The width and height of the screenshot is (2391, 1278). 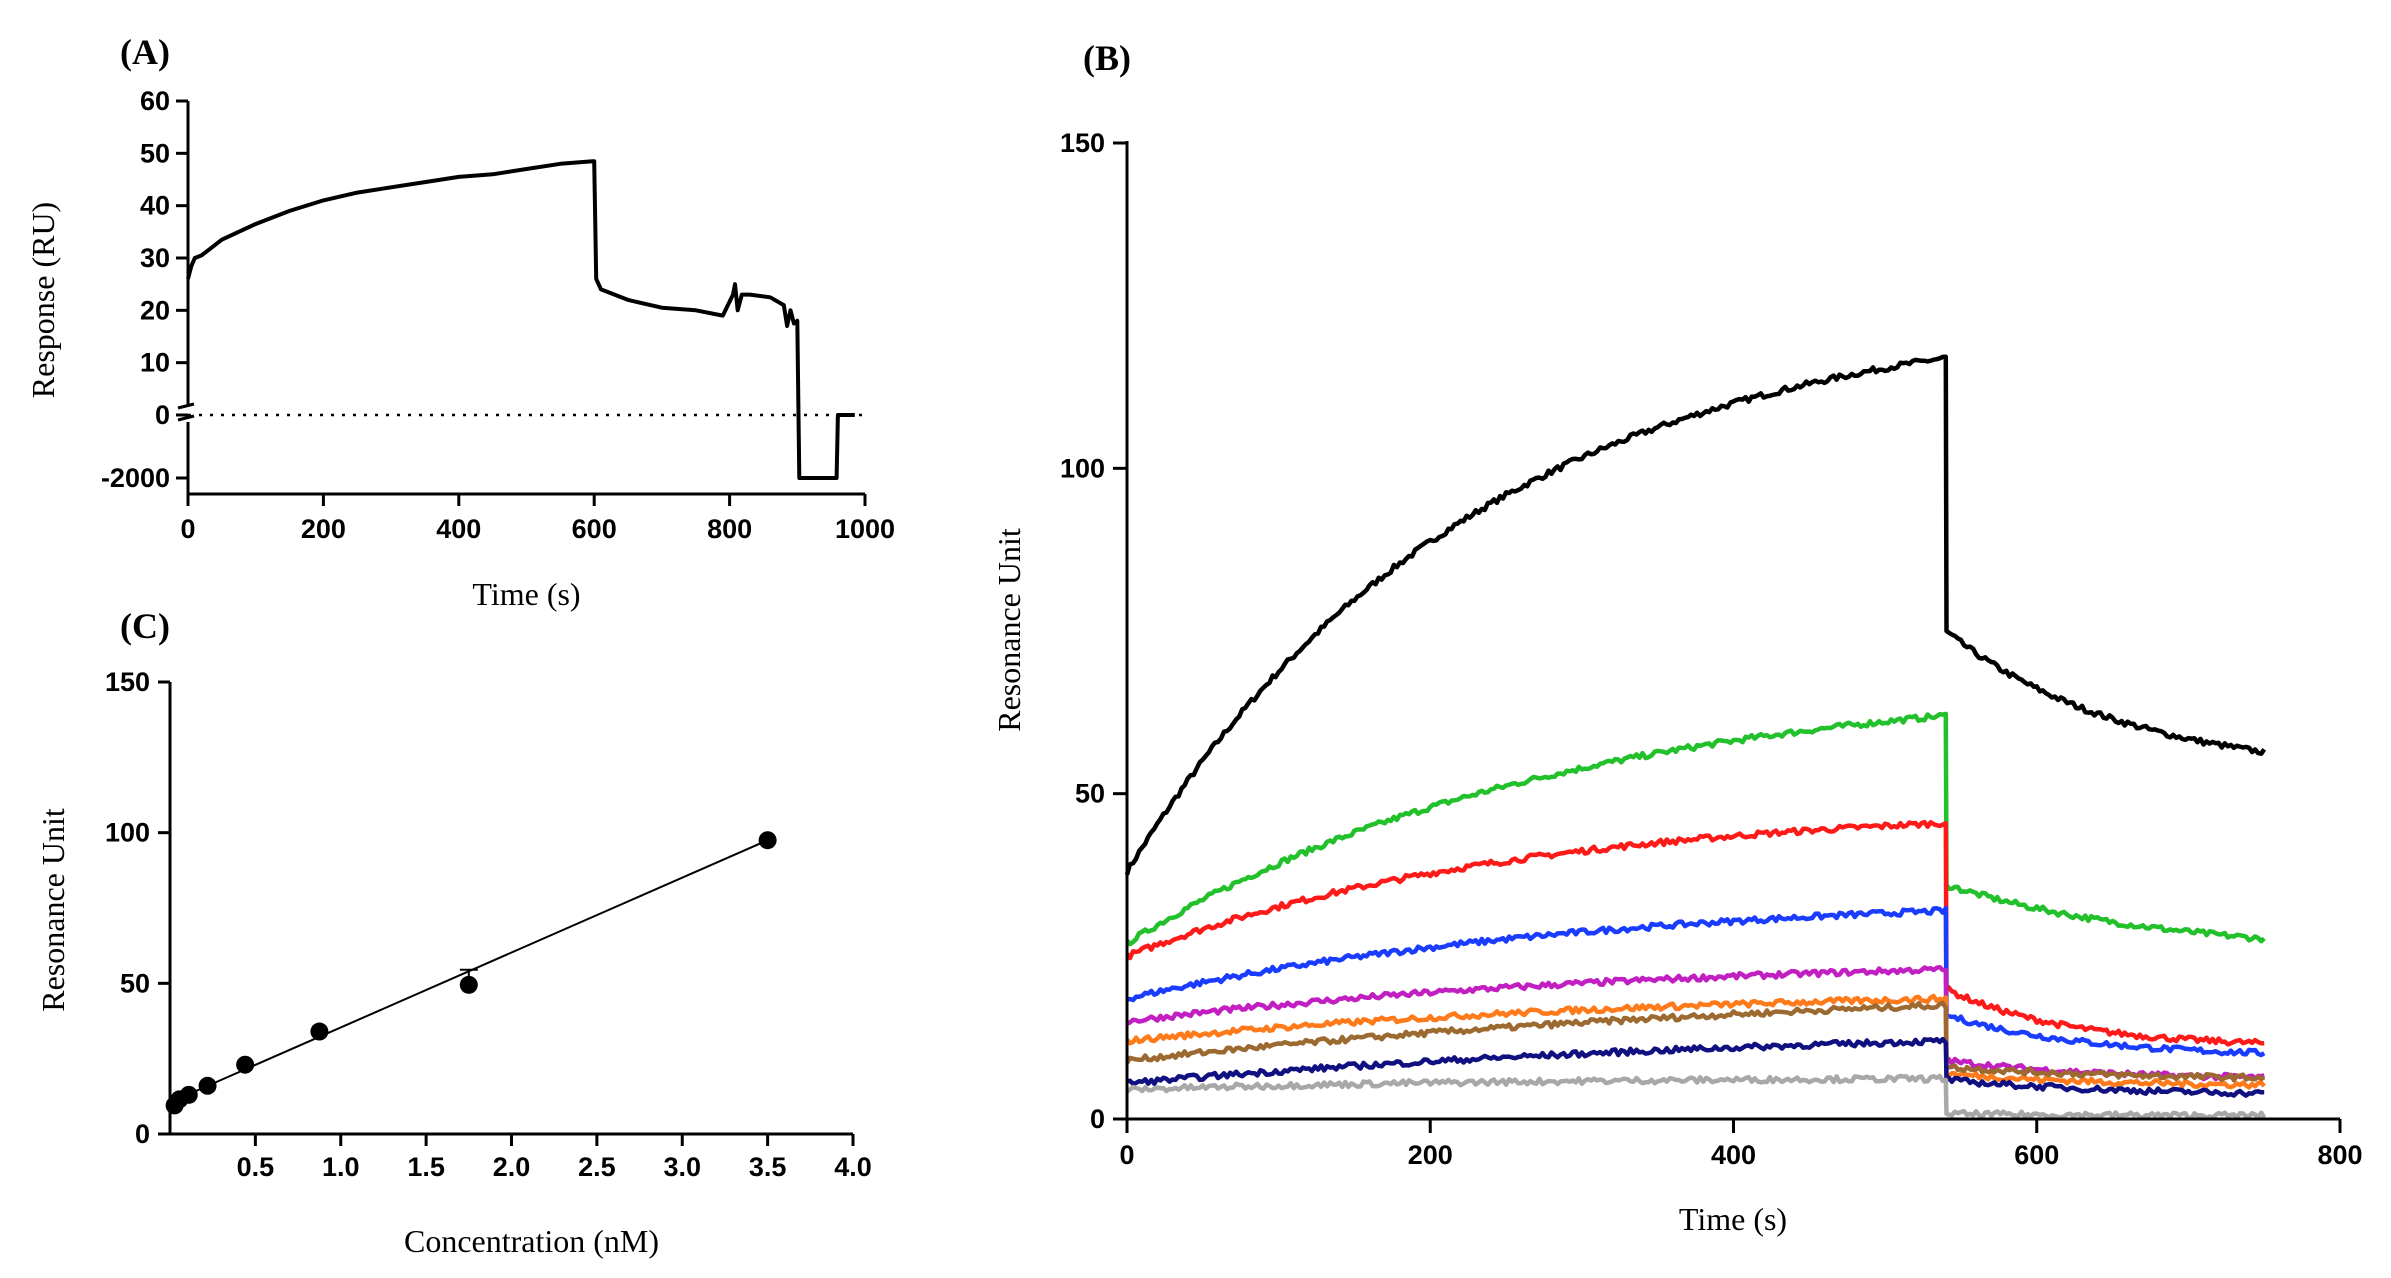 I want to click on sensorgram-line-orange, so click(x=1695, y=1041).